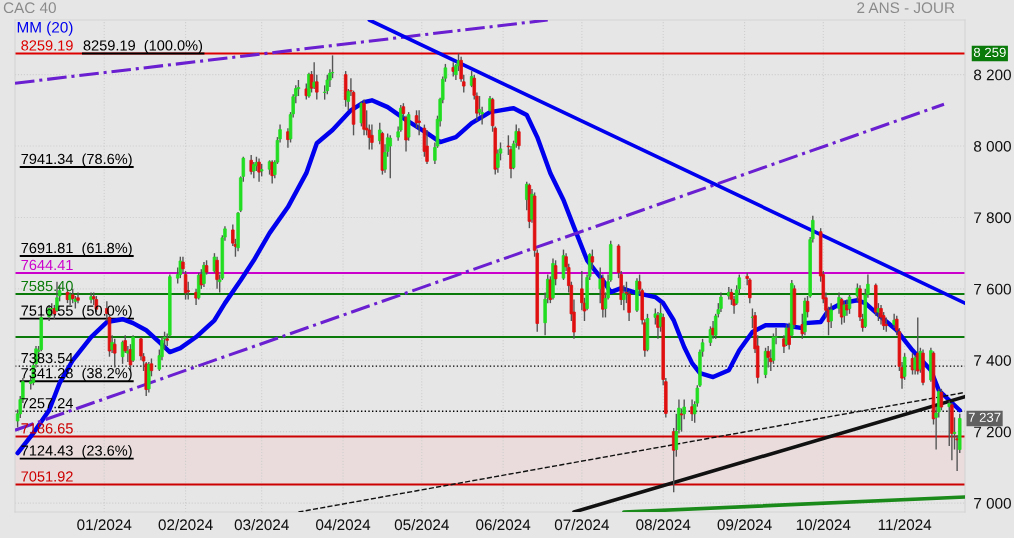 This screenshot has height=538, width=1014. What do you see at coordinates (261, 524) in the screenshot?
I see `x-tick-label: 03/2024` at bounding box center [261, 524].